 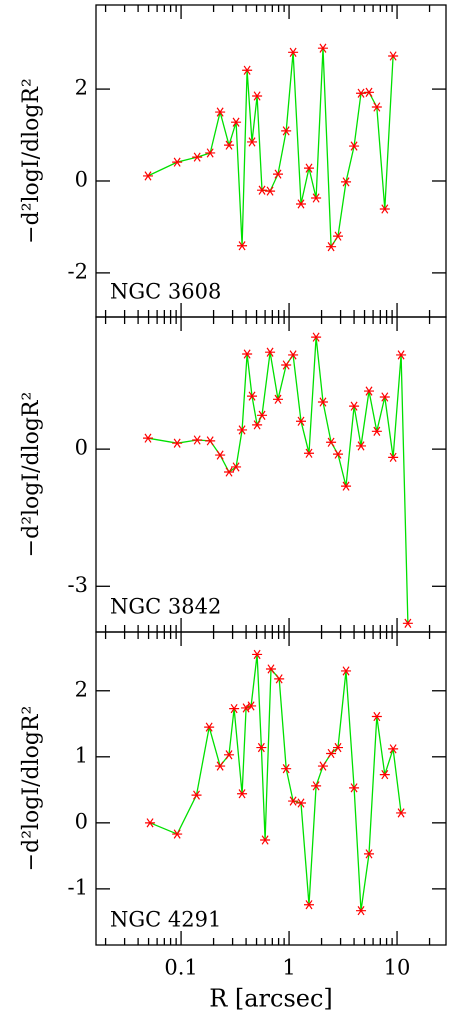 I want to click on x-tick-label: 10, so click(x=397, y=968).